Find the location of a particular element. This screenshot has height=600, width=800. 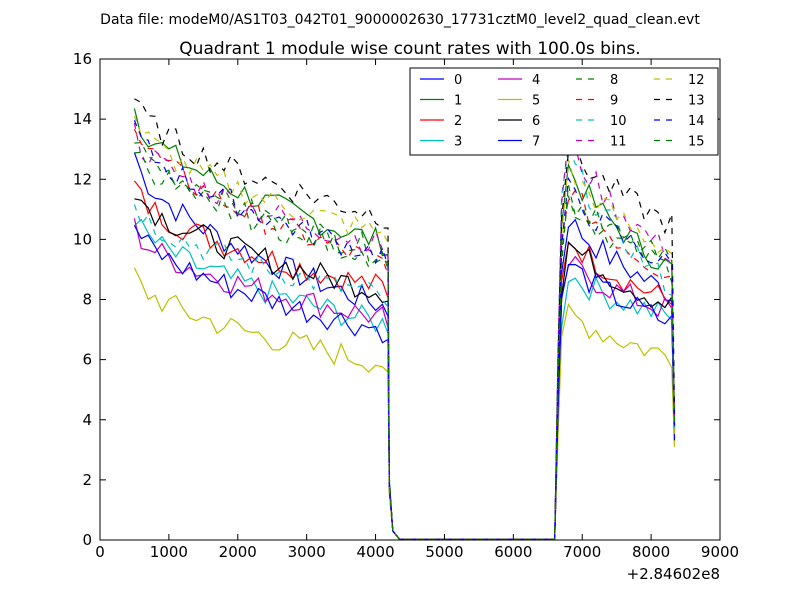

legend-label-3: 3 is located at coordinates (458, 142).